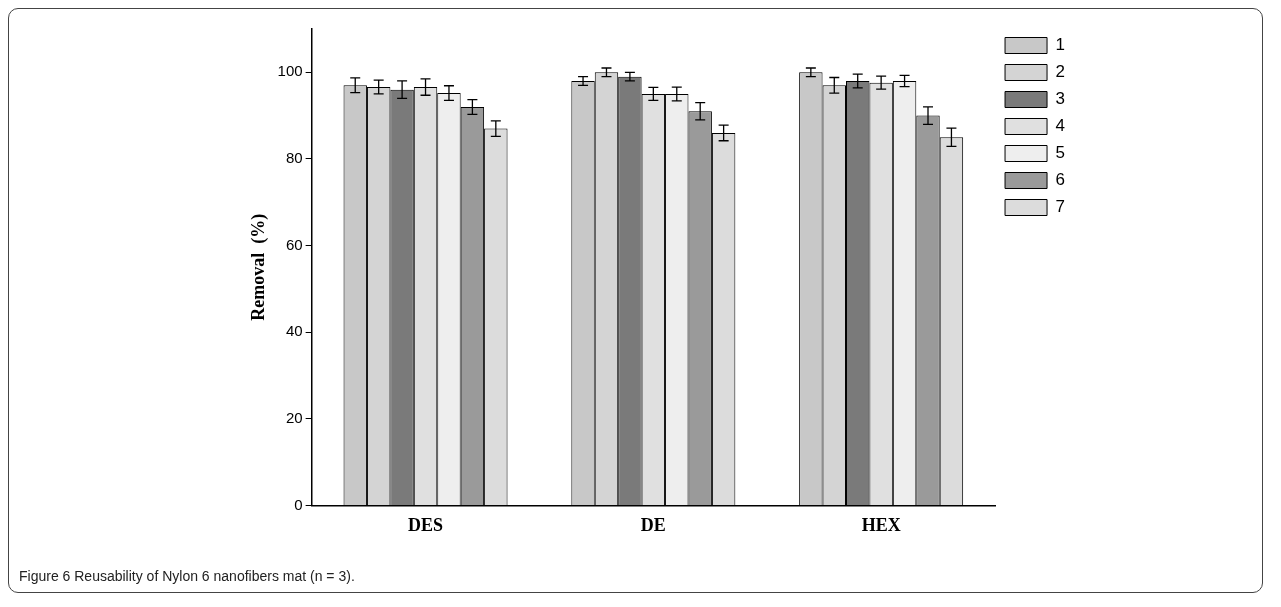 The height and width of the screenshot is (607, 1281). Describe the element at coordinates (653, 524) in the screenshot. I see `x-tick-label: DE` at that location.